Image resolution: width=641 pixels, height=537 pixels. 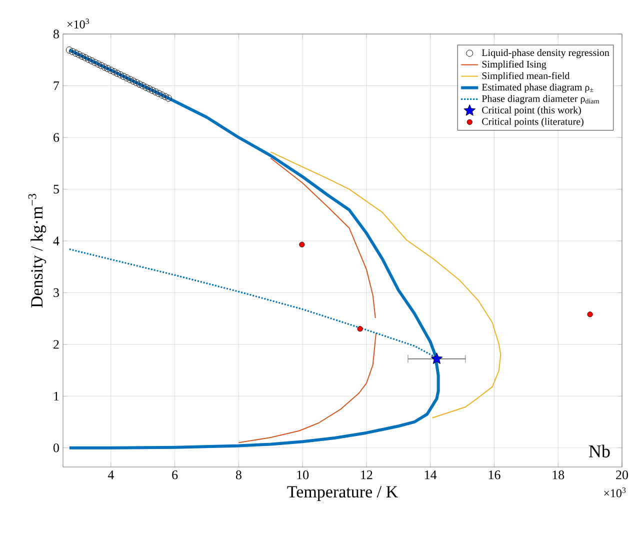 What do you see at coordinates (430, 475) in the screenshot?
I see `x-tick-label: 14` at bounding box center [430, 475].